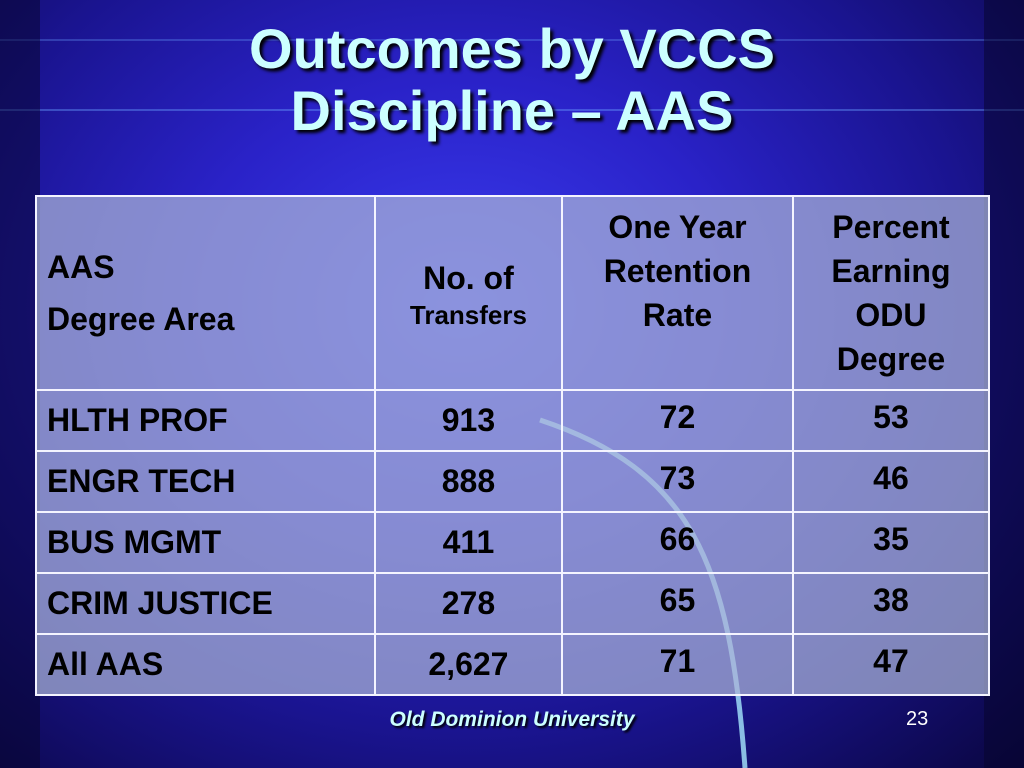 The height and width of the screenshot is (768, 1024). Describe the element at coordinates (468, 278) in the screenshot. I see `header-text: No. of` at that location.